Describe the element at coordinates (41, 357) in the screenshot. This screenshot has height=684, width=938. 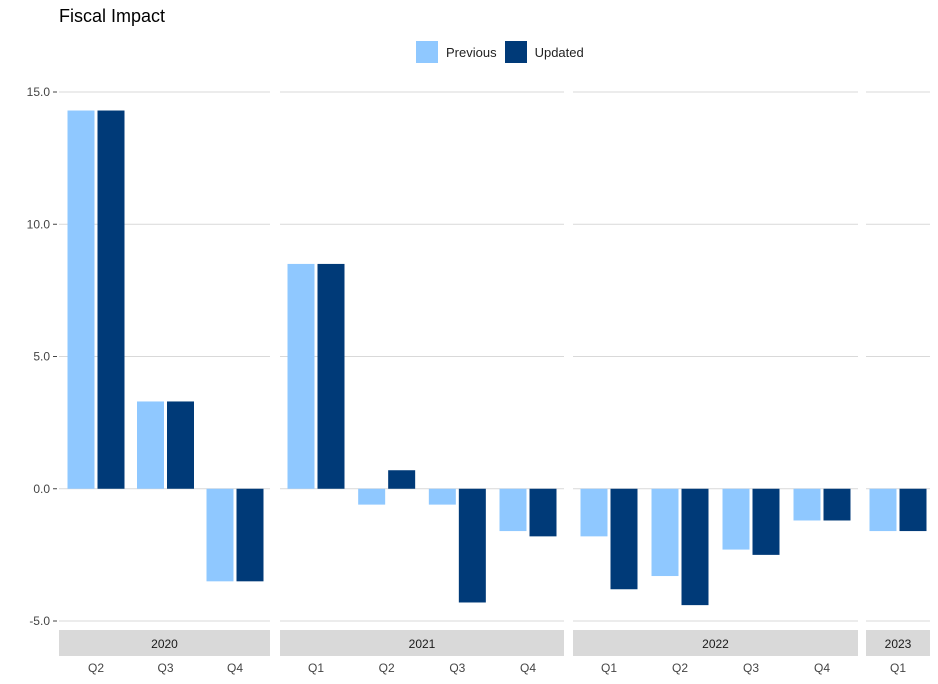
I see `y-tick-label: 5.0` at that location.